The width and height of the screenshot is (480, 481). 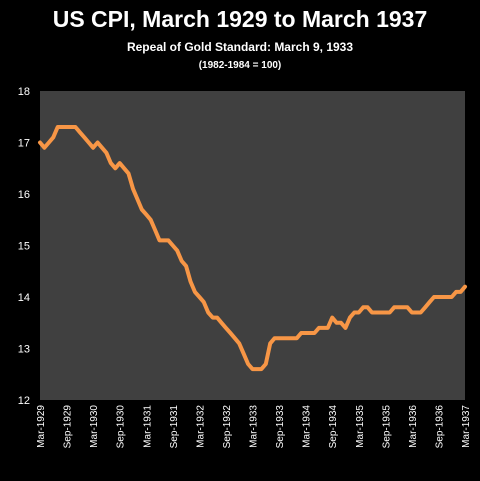 What do you see at coordinates (466, 426) in the screenshot?
I see `x-tick-label: Mar-1937` at bounding box center [466, 426].